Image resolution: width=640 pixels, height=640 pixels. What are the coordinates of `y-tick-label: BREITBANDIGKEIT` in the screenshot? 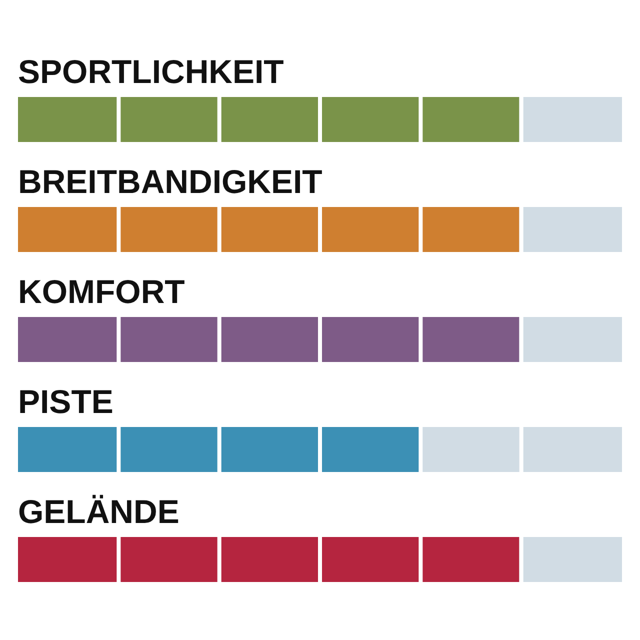 It's located at (170, 181).